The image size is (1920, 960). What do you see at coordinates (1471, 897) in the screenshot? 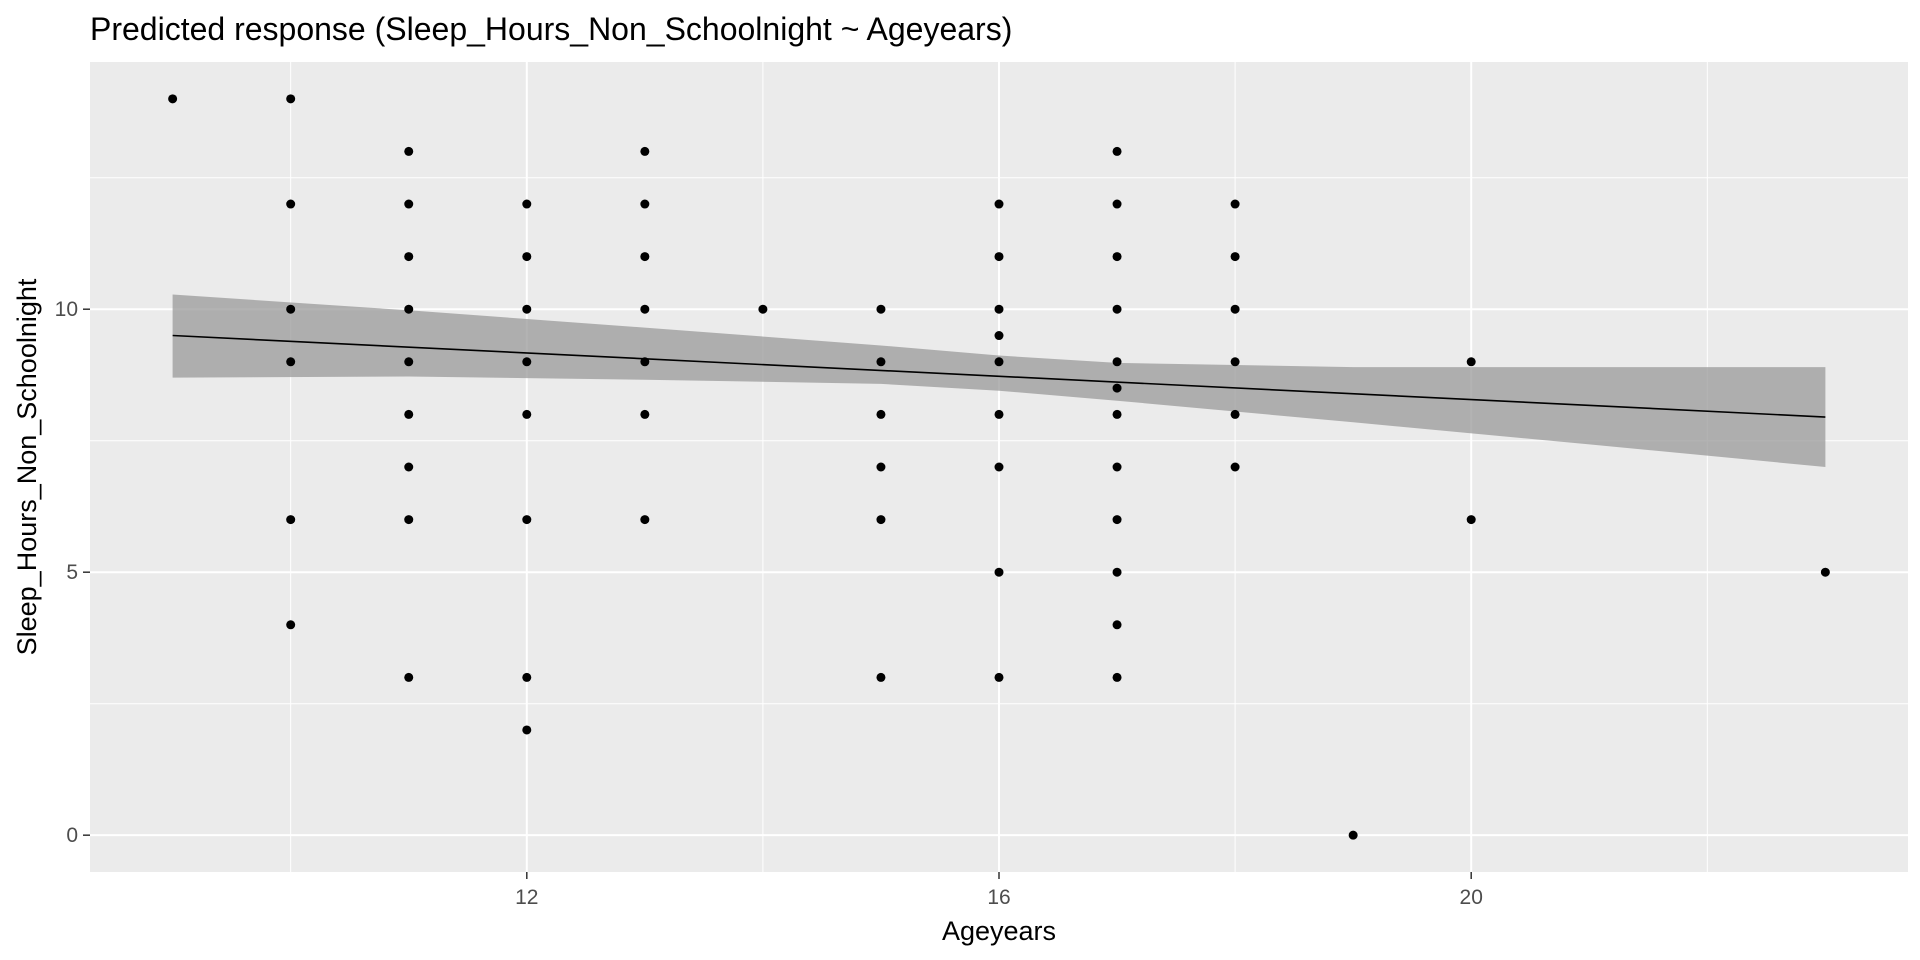
I see `x-tick-label: 20` at bounding box center [1471, 897].